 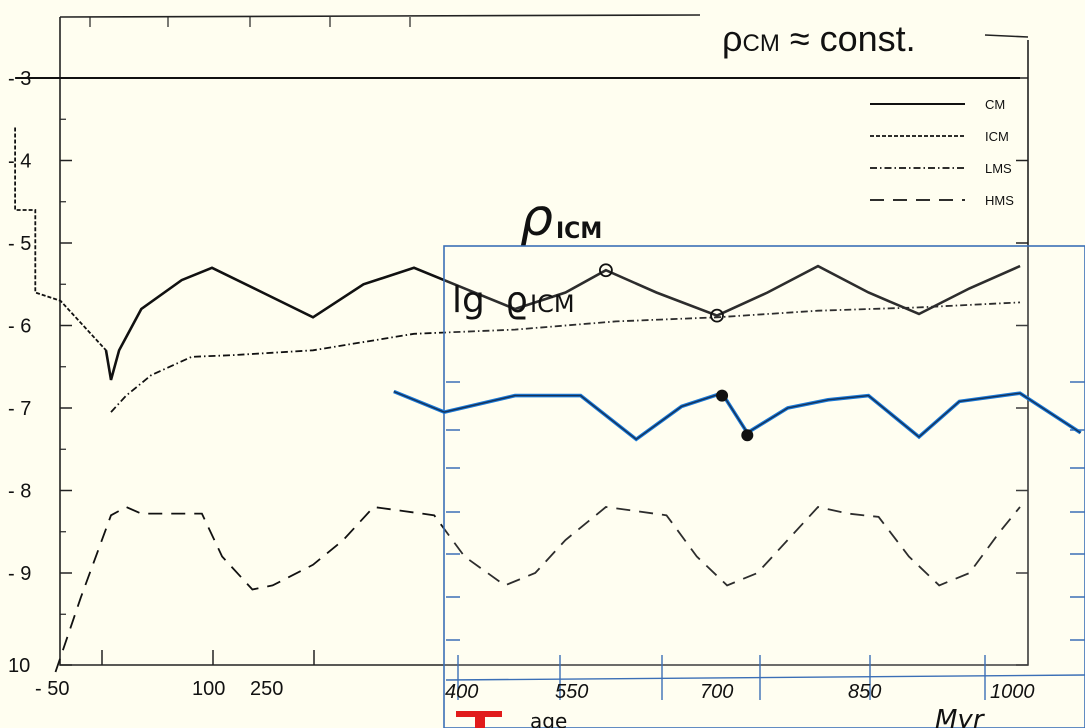 I want to click on rho-icm-annotation-rho: ρ, so click(x=536, y=218).